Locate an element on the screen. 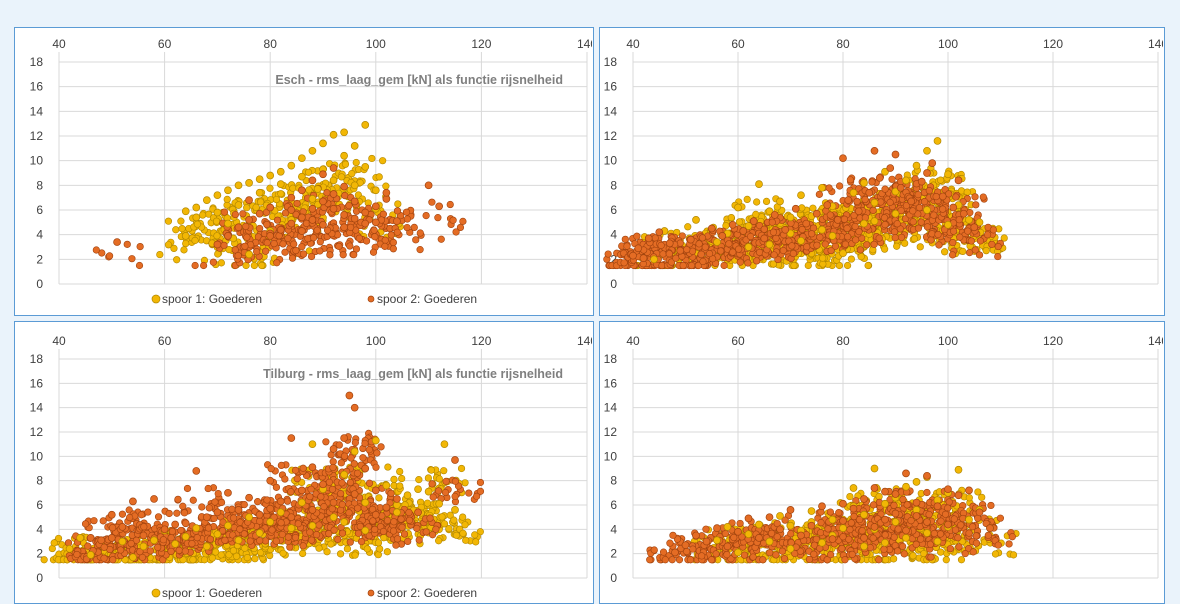 The height and width of the screenshot is (604, 1180). y-tick-label: 14 is located at coordinates (611, 408).